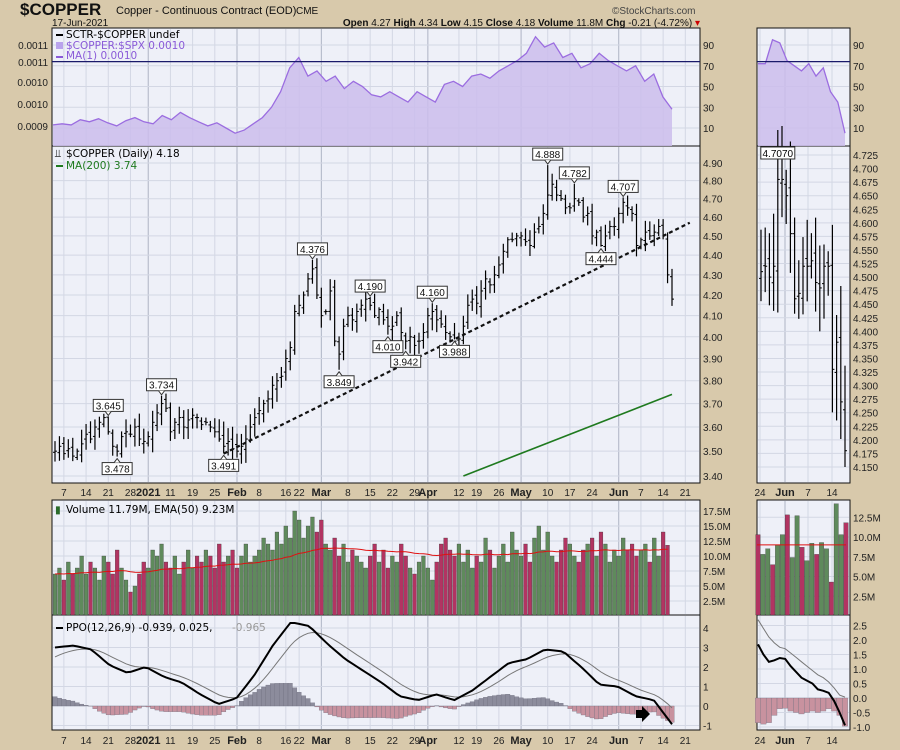  What do you see at coordinates (348, 493) in the screenshot?
I see `date-tick-label: 8` at bounding box center [348, 493].